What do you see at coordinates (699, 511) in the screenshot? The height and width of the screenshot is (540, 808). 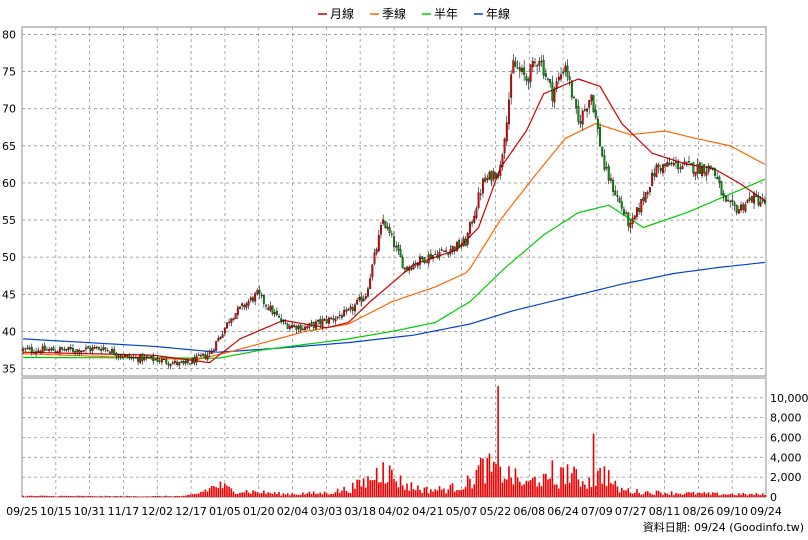 I see `x-tick-label: 08/26` at bounding box center [699, 511].